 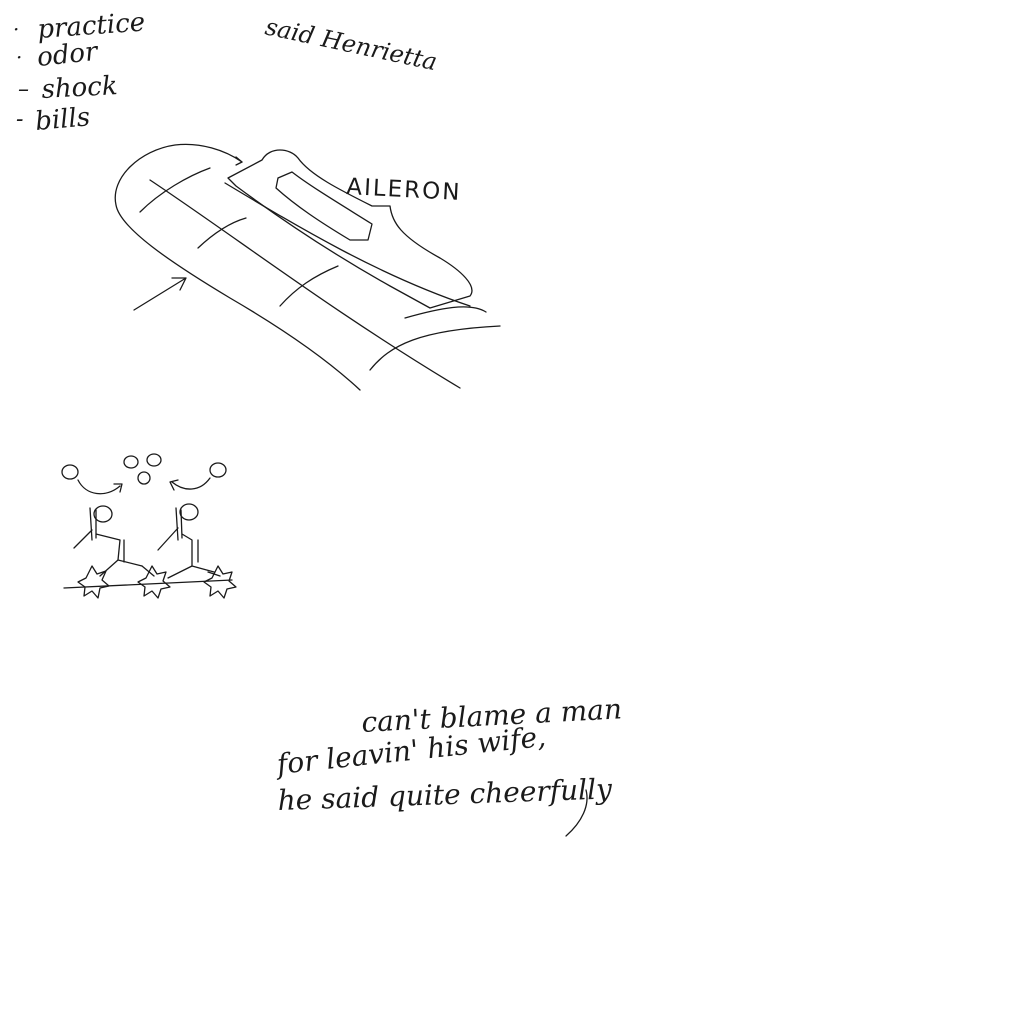 I want to click on aileron-arrow, so click(x=239, y=161).